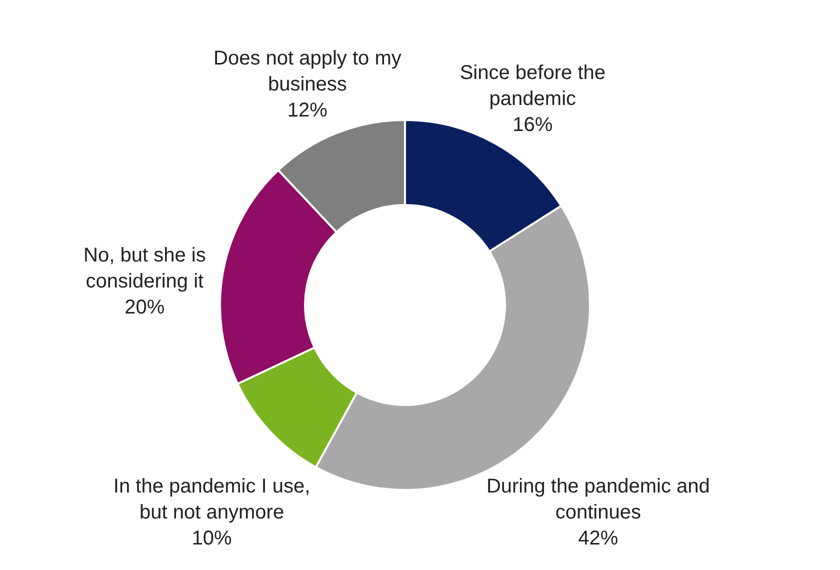 This screenshot has width=840, height=570. Describe the element at coordinates (212, 538) in the screenshot. I see `data-label: 10%` at that location.